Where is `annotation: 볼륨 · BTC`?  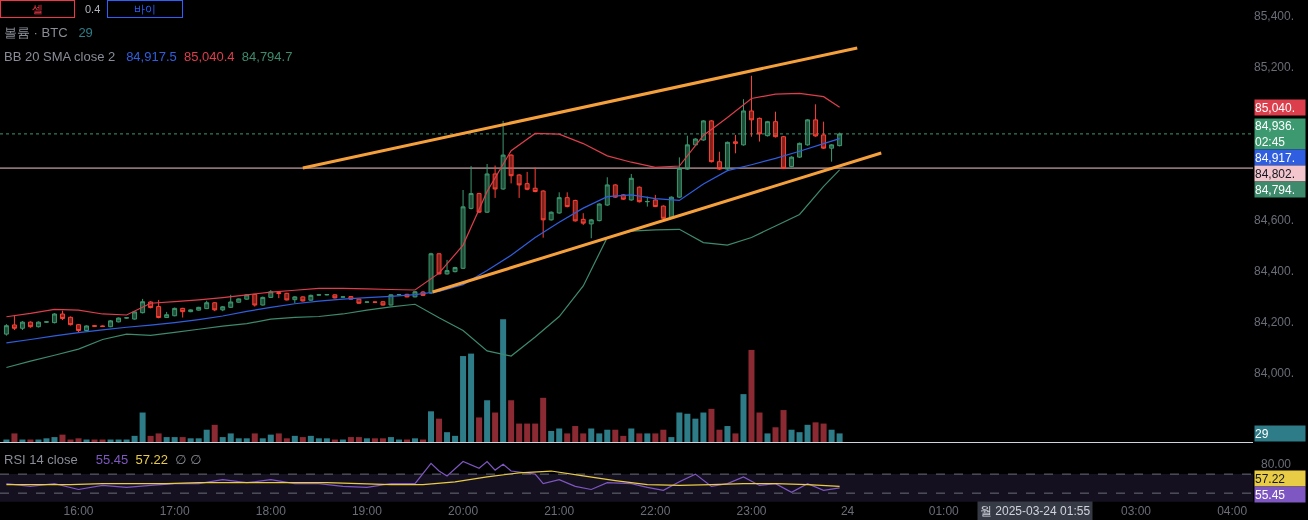
annotation: 볼륨 · BTC is located at coordinates (36, 32).